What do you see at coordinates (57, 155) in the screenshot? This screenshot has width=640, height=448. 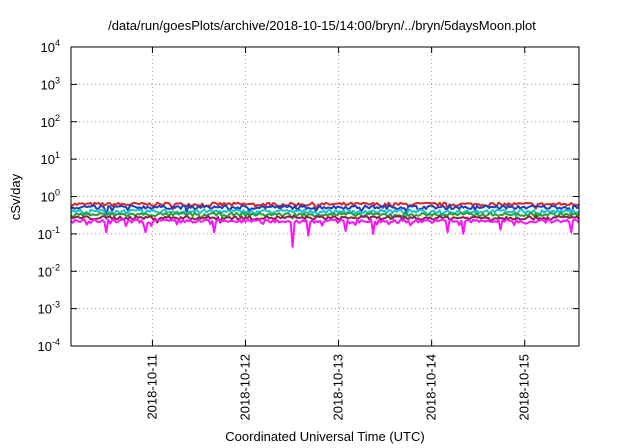 I see `y-tick-exponent: 1` at bounding box center [57, 155].